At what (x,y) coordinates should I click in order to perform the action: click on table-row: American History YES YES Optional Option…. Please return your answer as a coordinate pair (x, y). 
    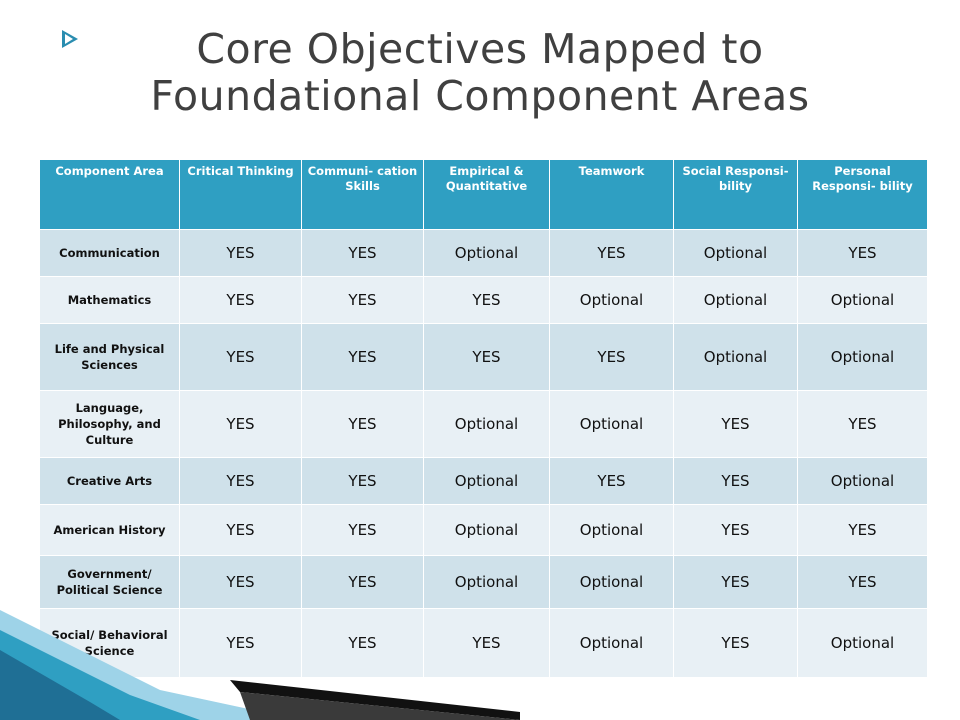
    Looking at the image, I should click on (483, 530).